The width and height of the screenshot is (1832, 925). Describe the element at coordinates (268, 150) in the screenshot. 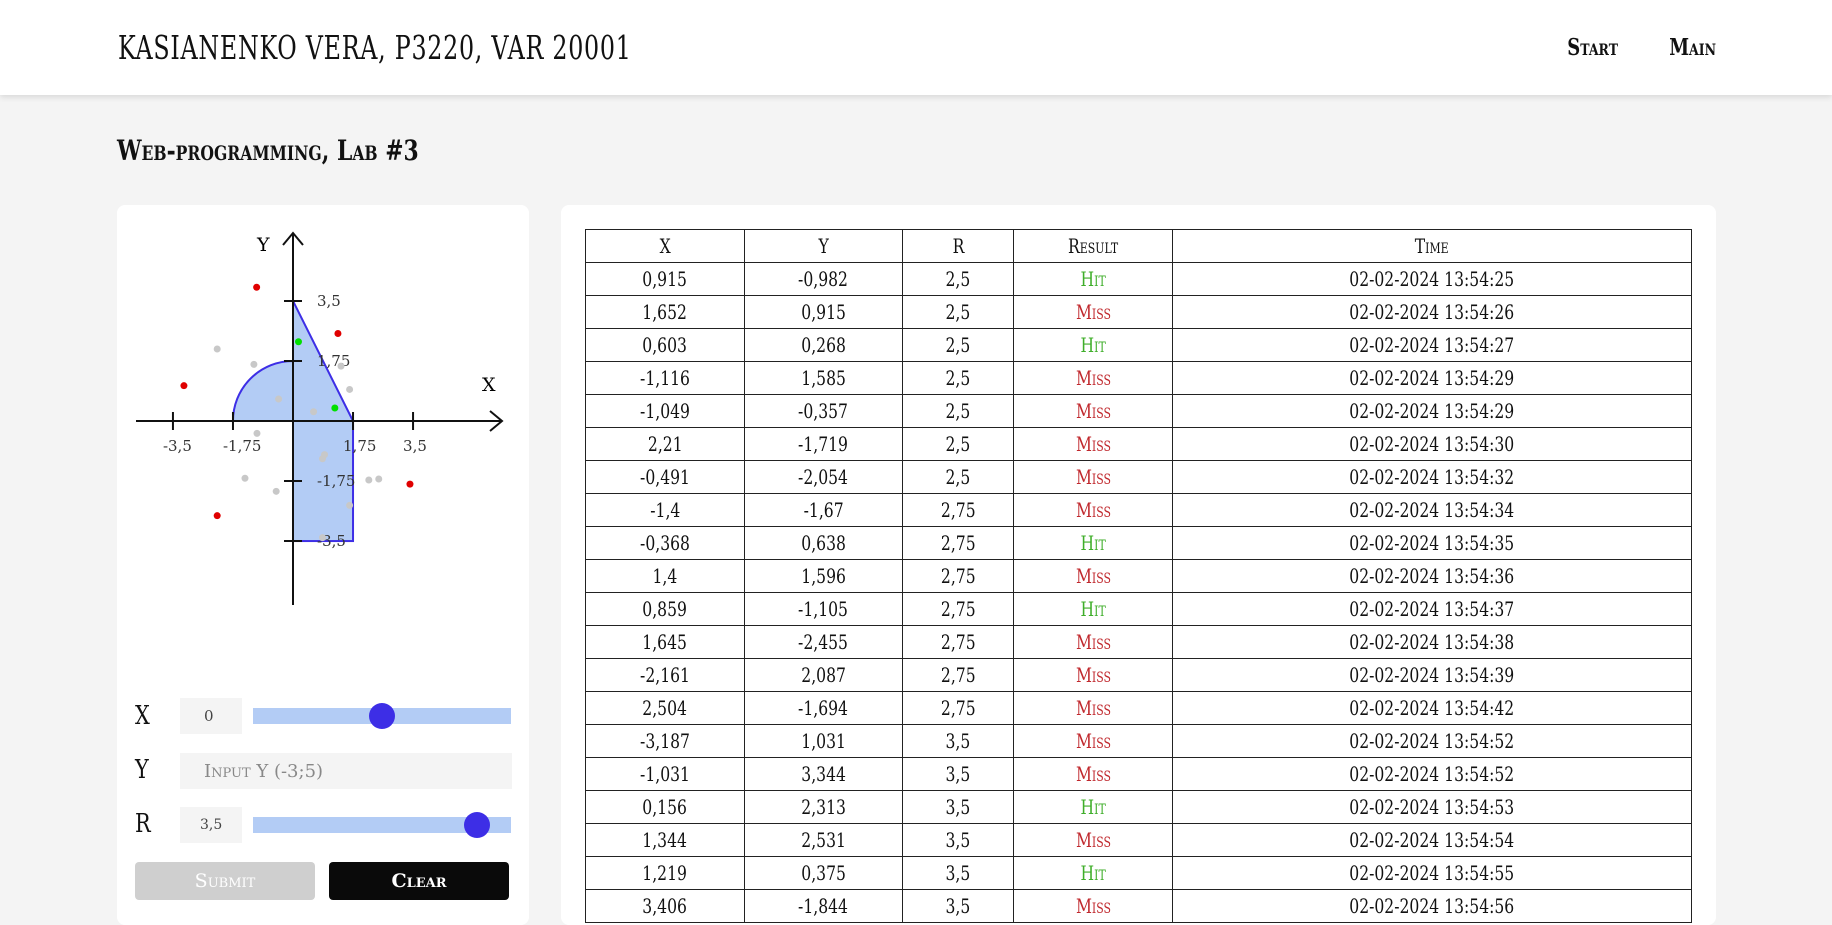

I see `page-title: Web-programming, Lab #3` at that location.